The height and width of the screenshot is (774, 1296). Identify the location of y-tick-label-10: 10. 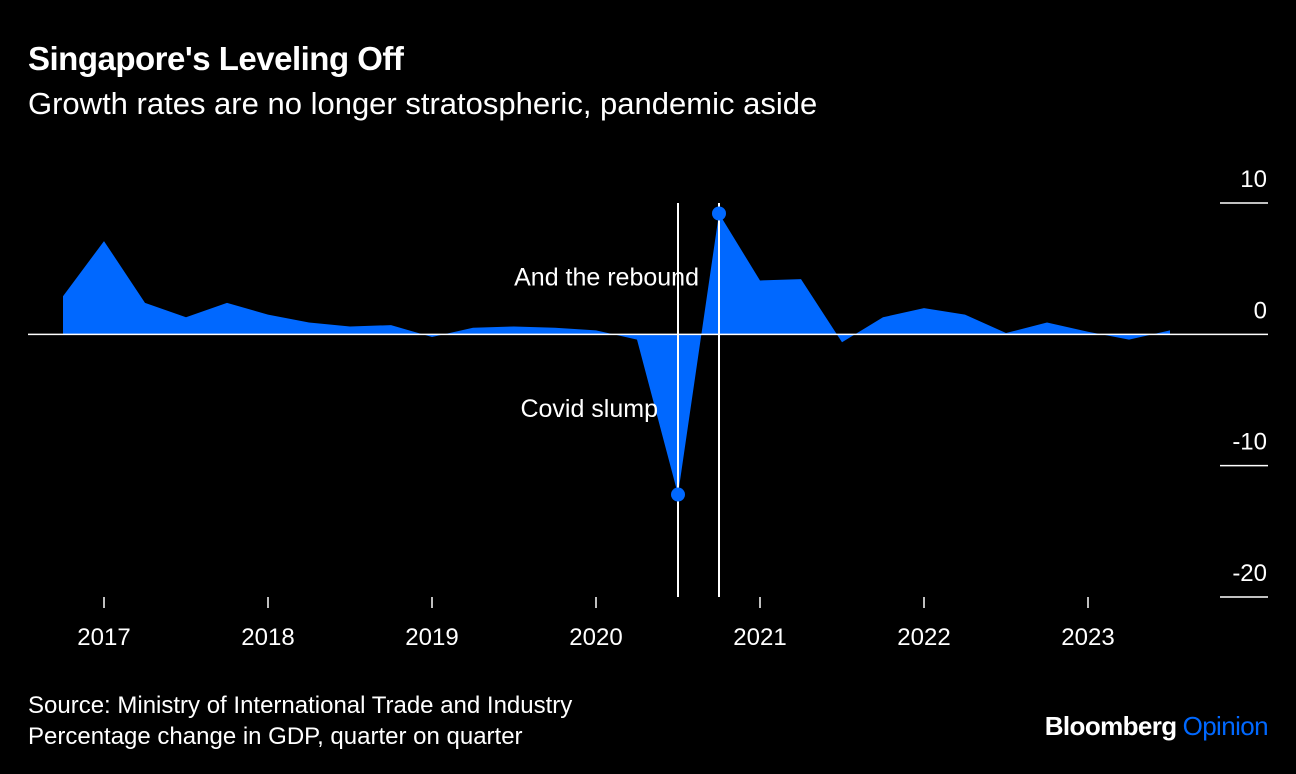
(1253, 179).